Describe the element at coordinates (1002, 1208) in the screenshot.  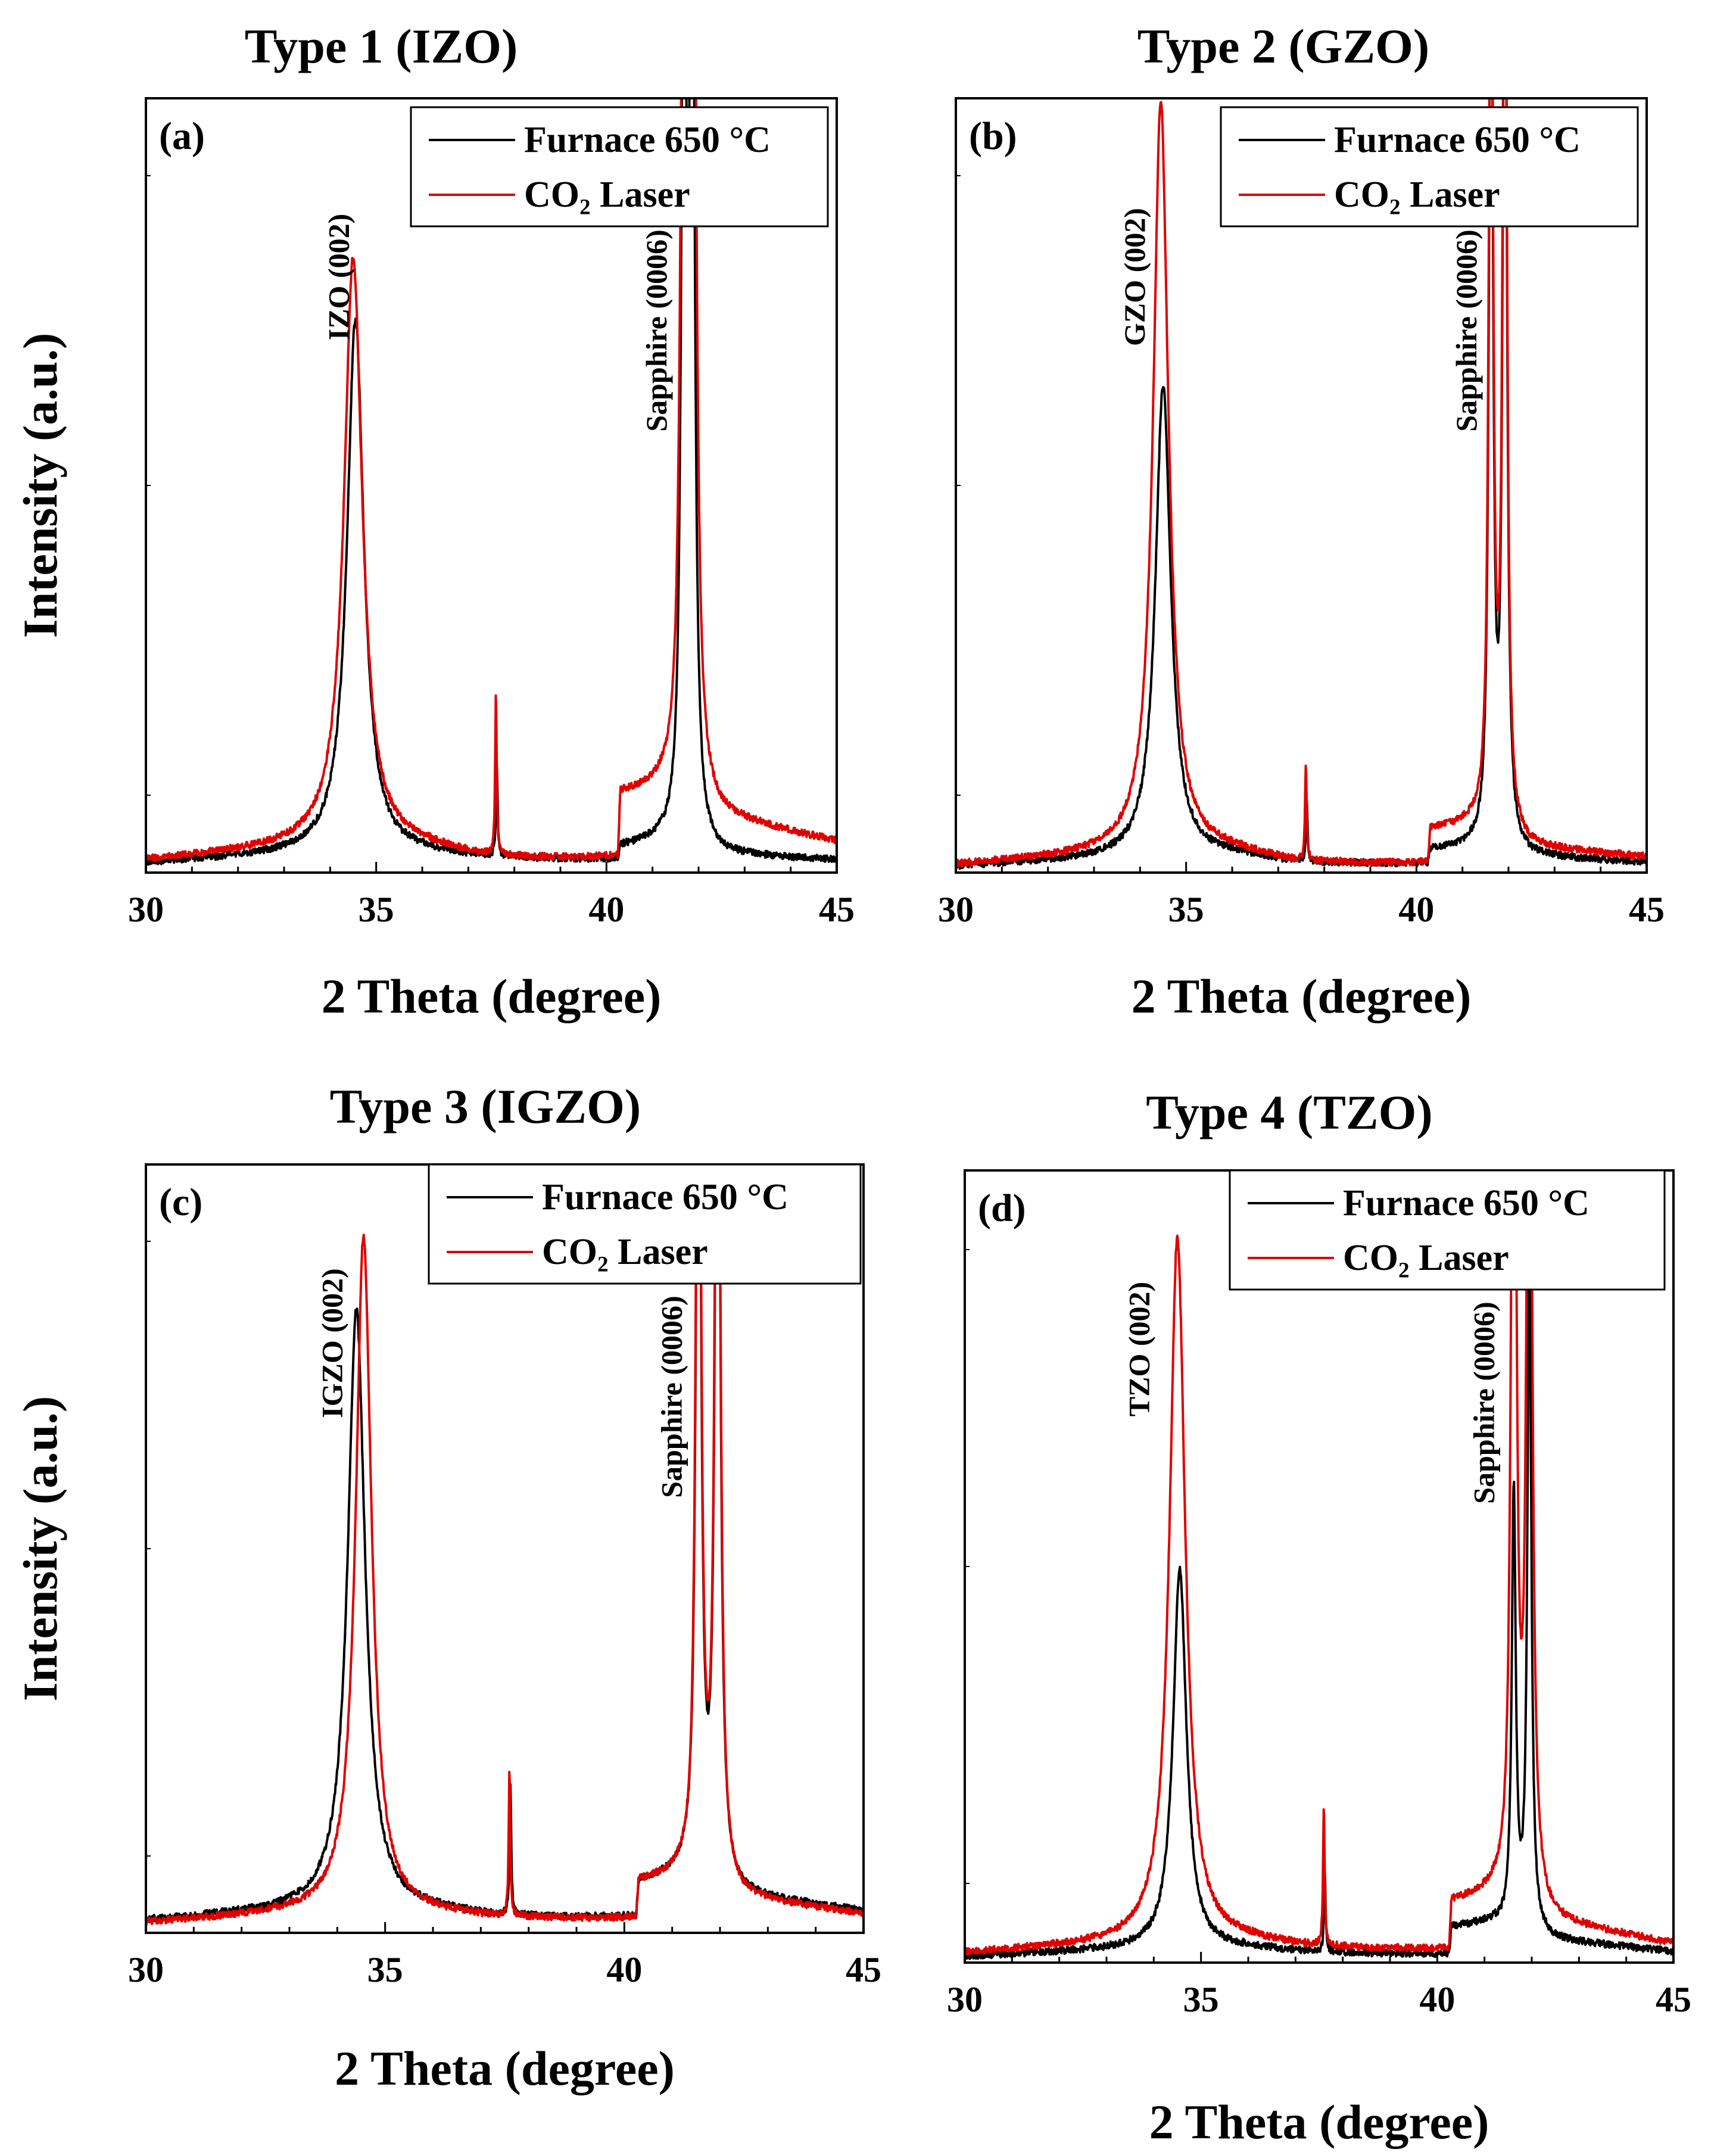
I see `panel-label: (d)` at that location.